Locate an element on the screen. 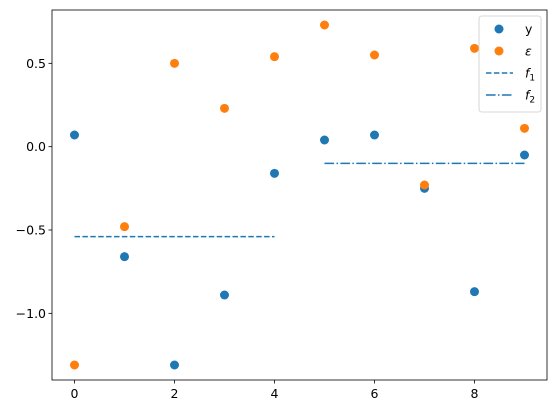 The image size is (559, 413). x-tick-label-3: 6 is located at coordinates (375, 393).